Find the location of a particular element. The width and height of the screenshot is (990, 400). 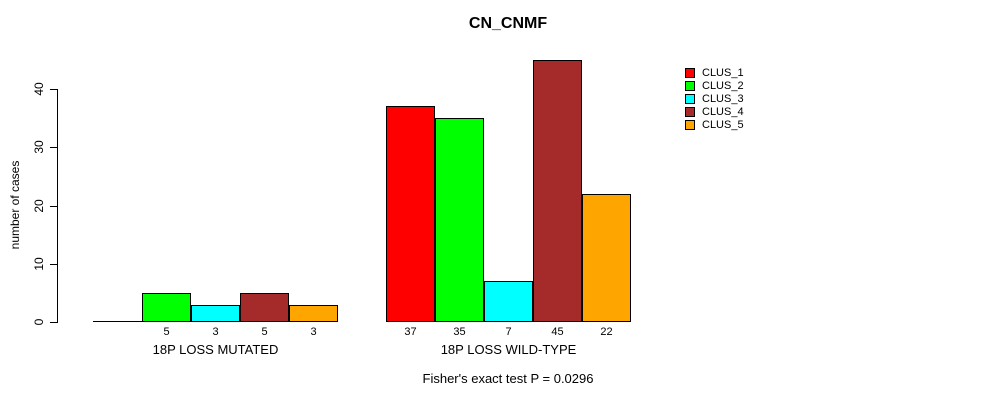

bar-value-label: 7 is located at coordinates (508, 332).